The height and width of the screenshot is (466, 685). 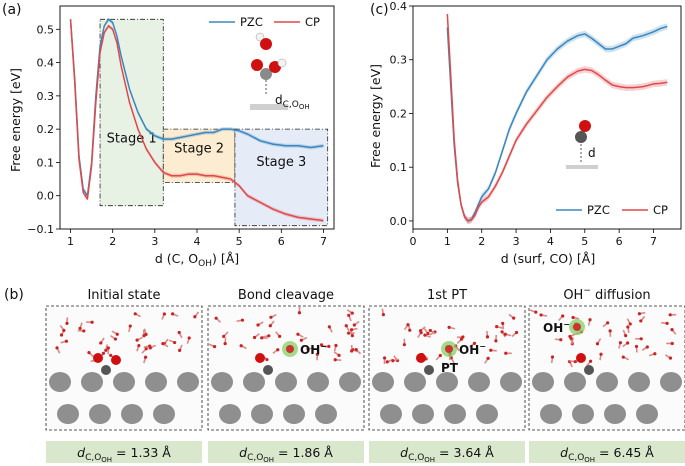 I want to click on chart-c-legend: PZC CP, so click(x=612, y=210).